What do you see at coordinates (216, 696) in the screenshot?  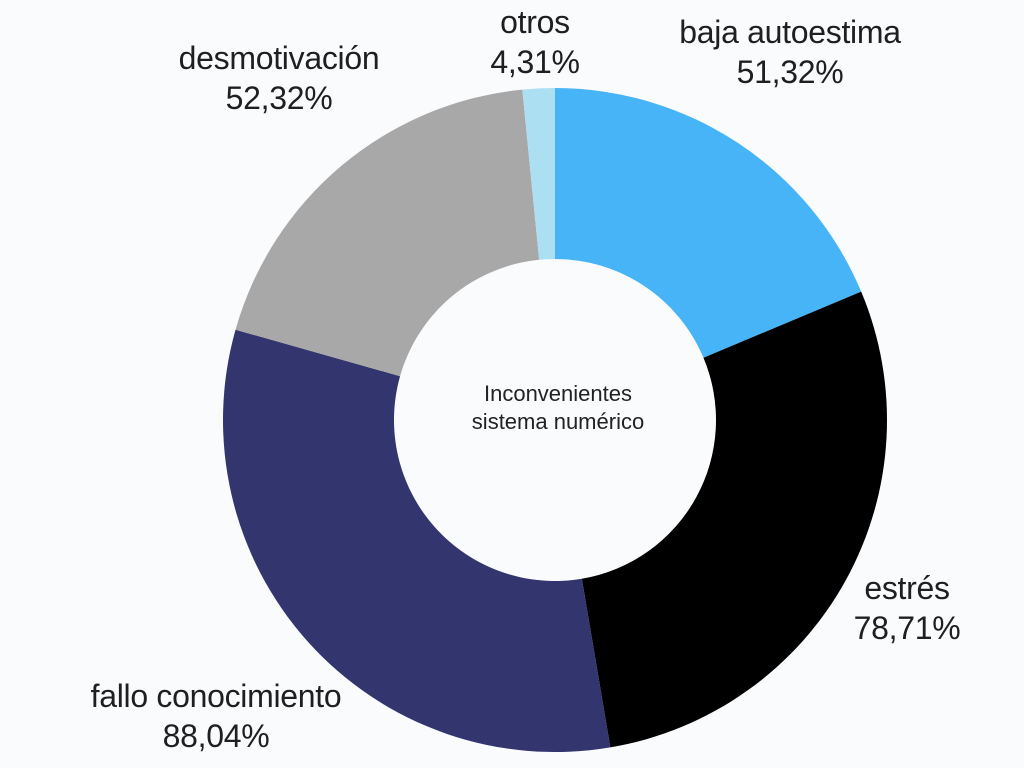 I see `slice-name: fallo conocimiento` at bounding box center [216, 696].